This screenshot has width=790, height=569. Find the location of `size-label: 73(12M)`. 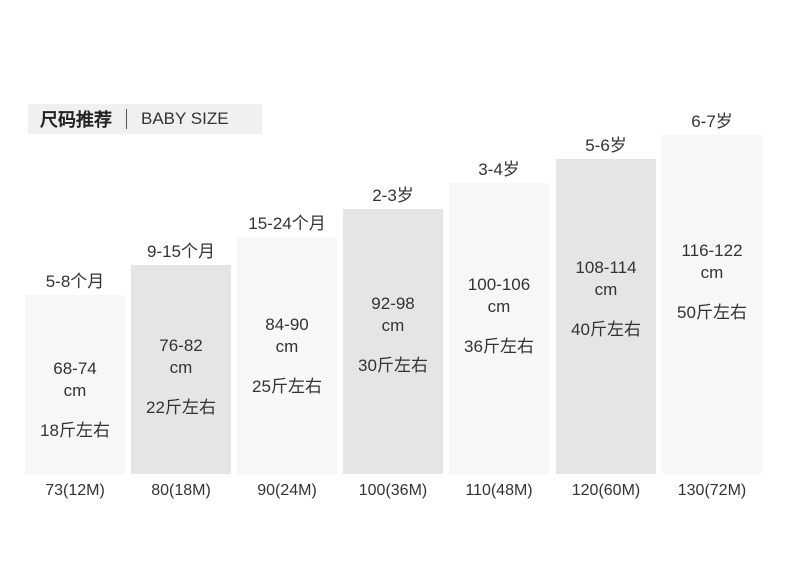

size-label: 73(12M) is located at coordinates (75, 490).